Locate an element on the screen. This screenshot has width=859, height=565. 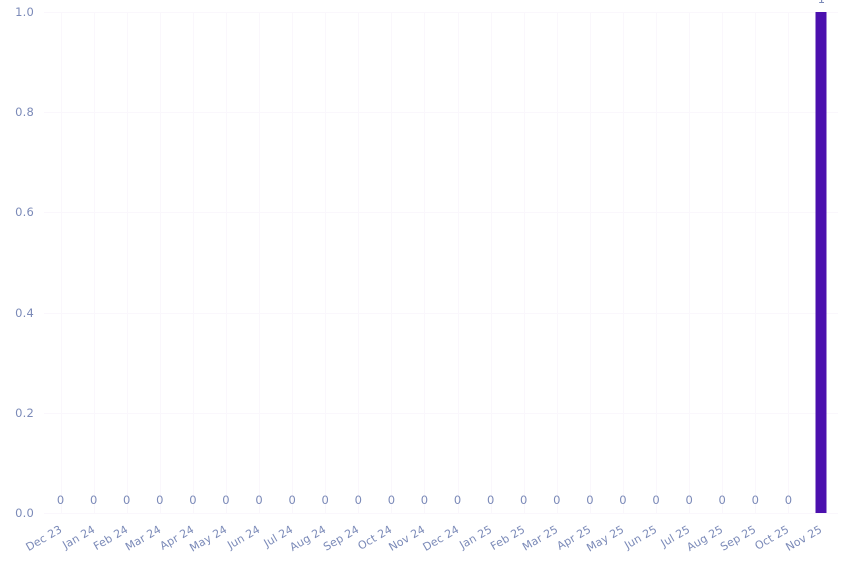
y-tick-label: 0.4 is located at coordinates (24, 312).